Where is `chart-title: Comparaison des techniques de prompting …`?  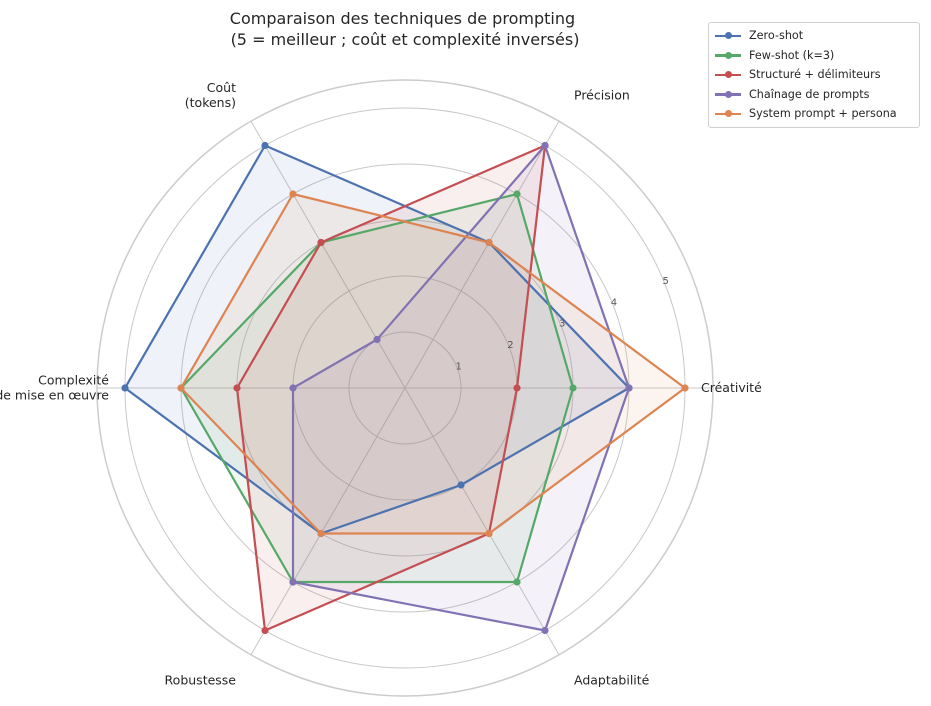
chart-title: Comparaison des techniques de prompting … is located at coordinates (405, 29).